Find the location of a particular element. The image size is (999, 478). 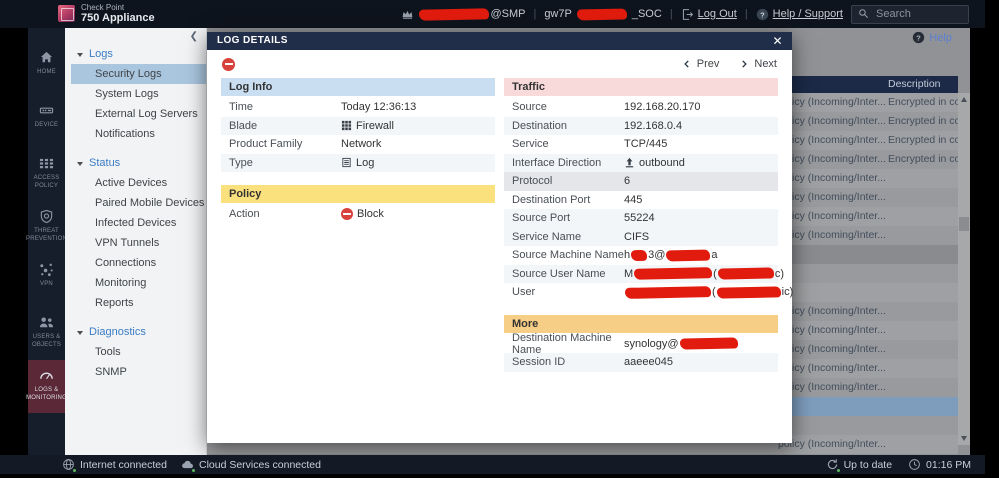

redaction-fragment: h is located at coordinates (627, 255).